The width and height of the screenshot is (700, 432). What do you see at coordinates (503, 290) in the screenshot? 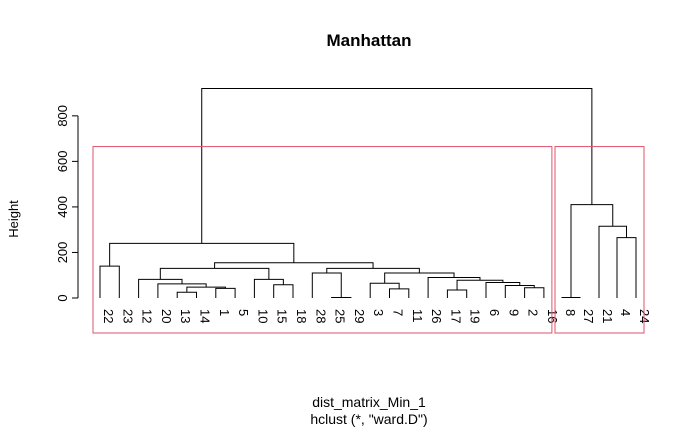
I see `branch-m14` at bounding box center [503, 290].